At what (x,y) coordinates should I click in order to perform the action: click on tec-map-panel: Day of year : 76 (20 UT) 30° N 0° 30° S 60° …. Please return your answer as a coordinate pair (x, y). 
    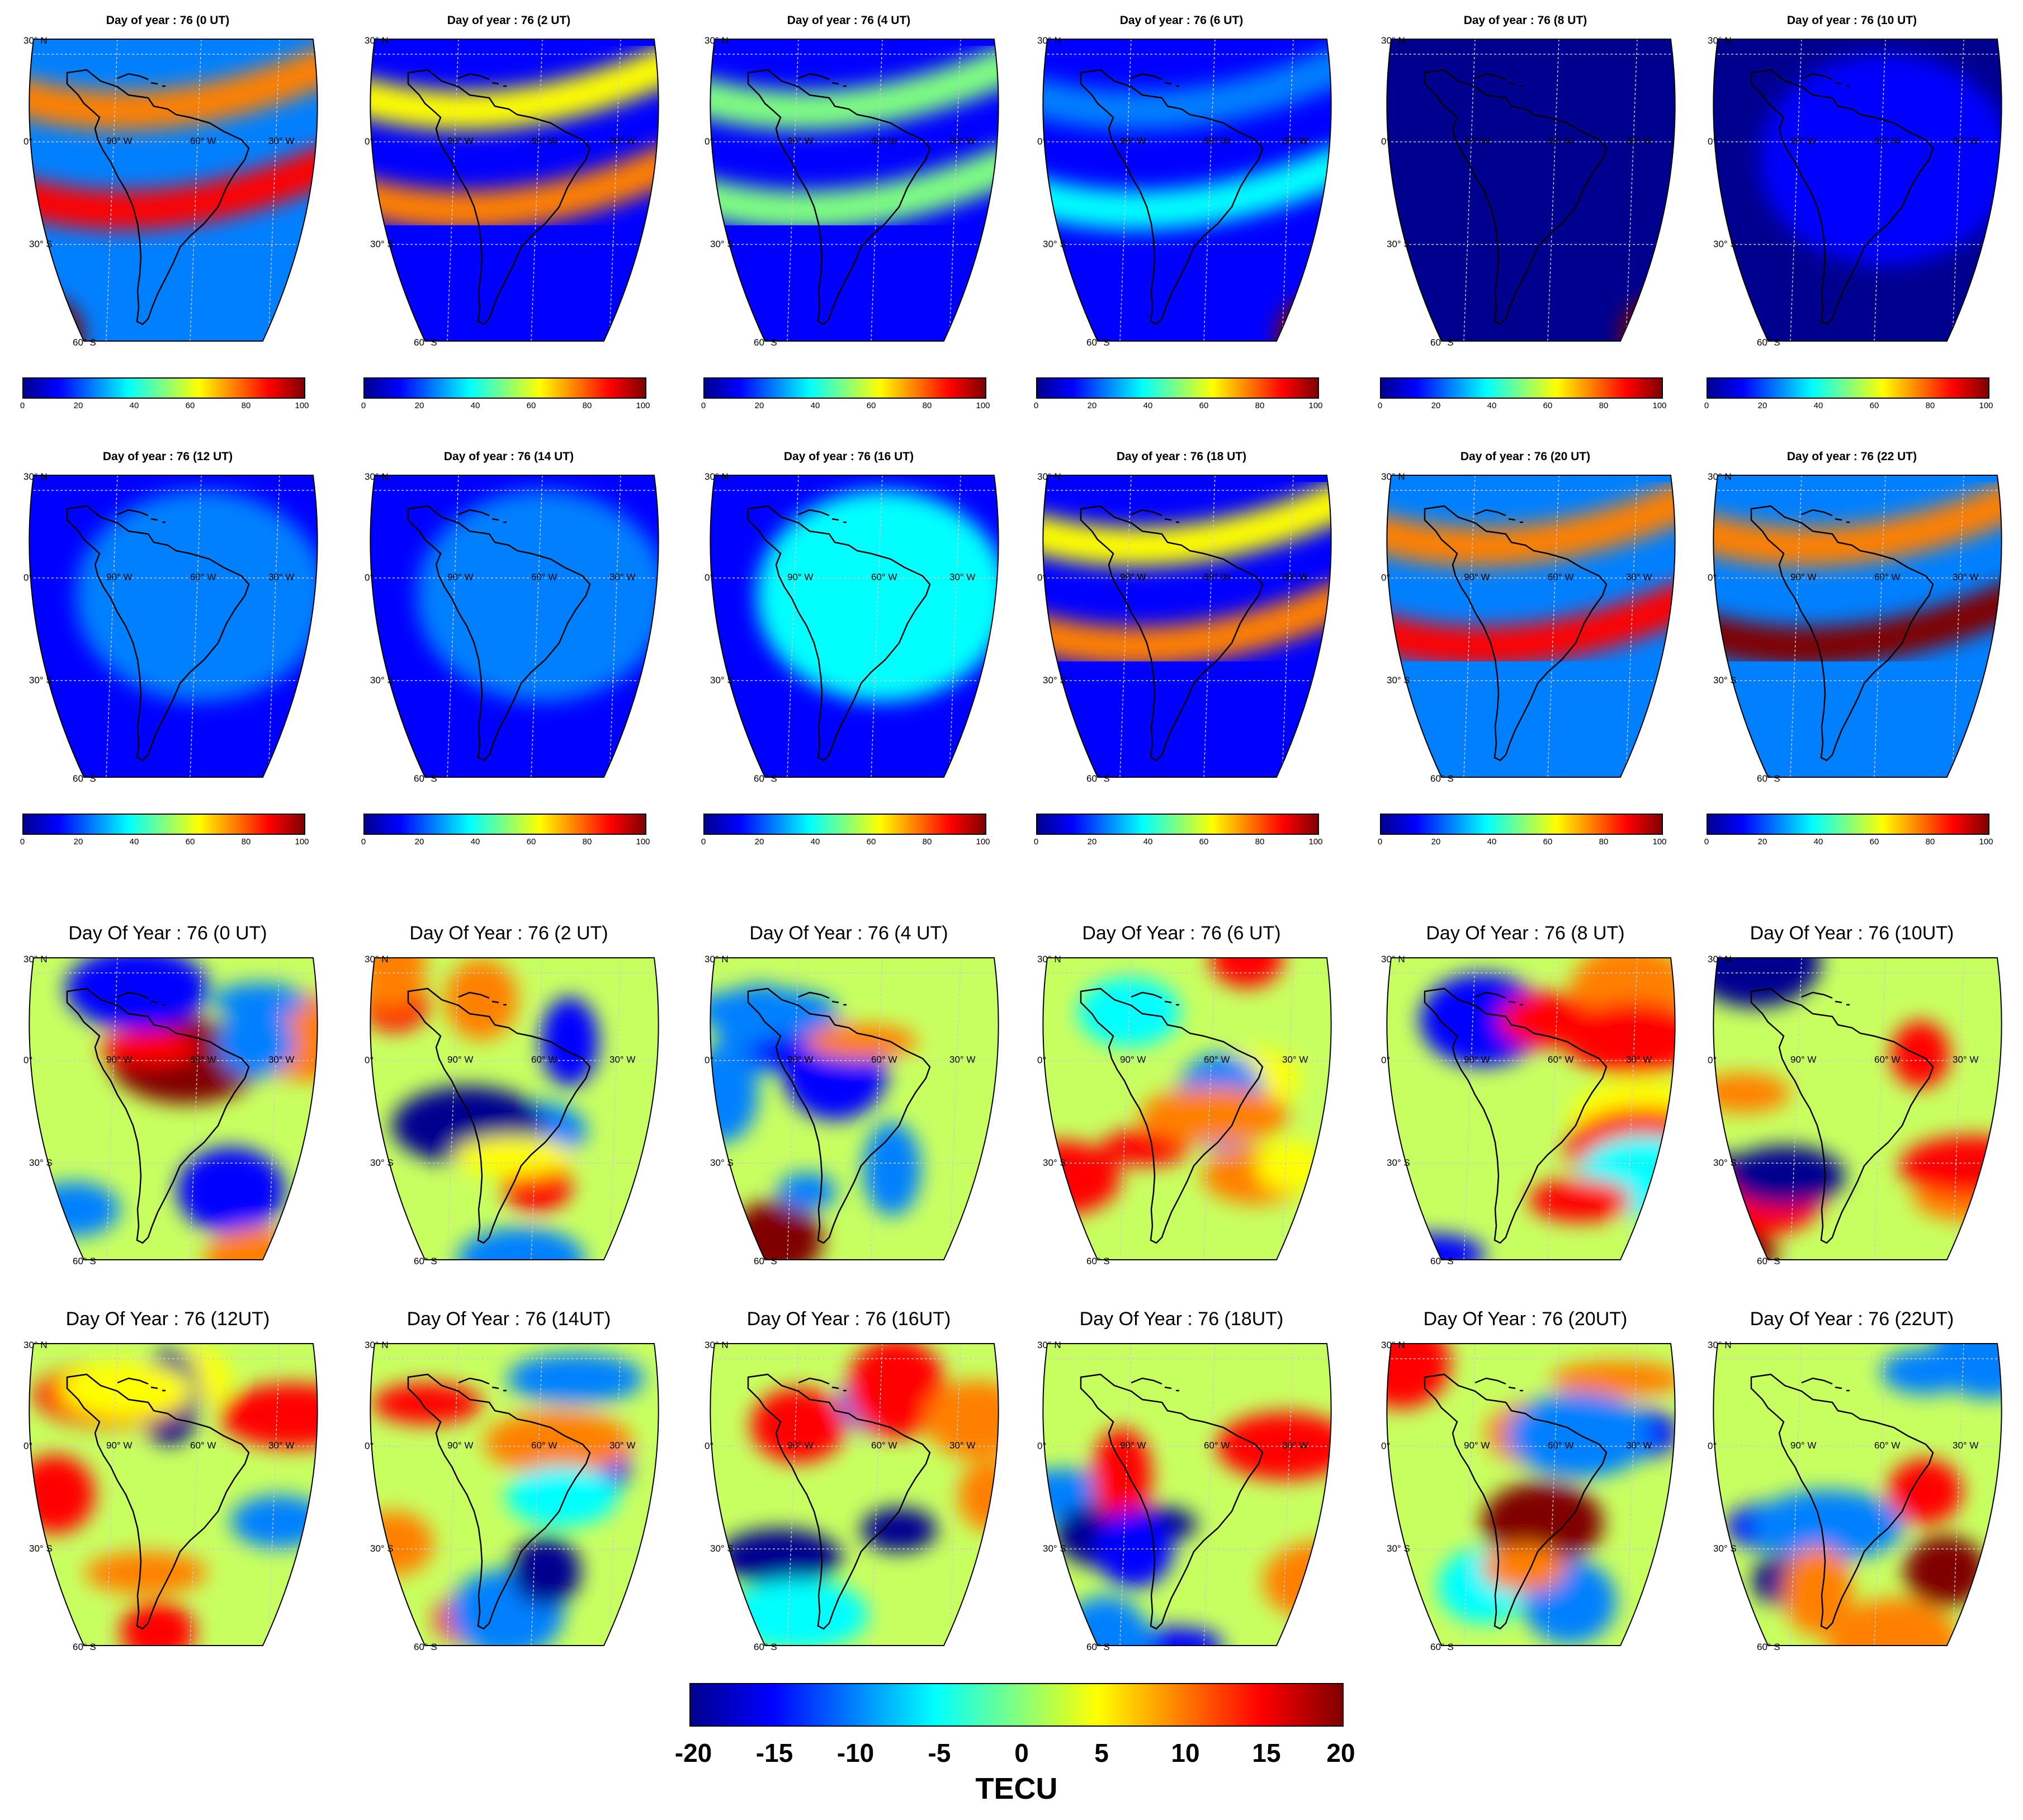
    Looking at the image, I should click on (1527, 651).